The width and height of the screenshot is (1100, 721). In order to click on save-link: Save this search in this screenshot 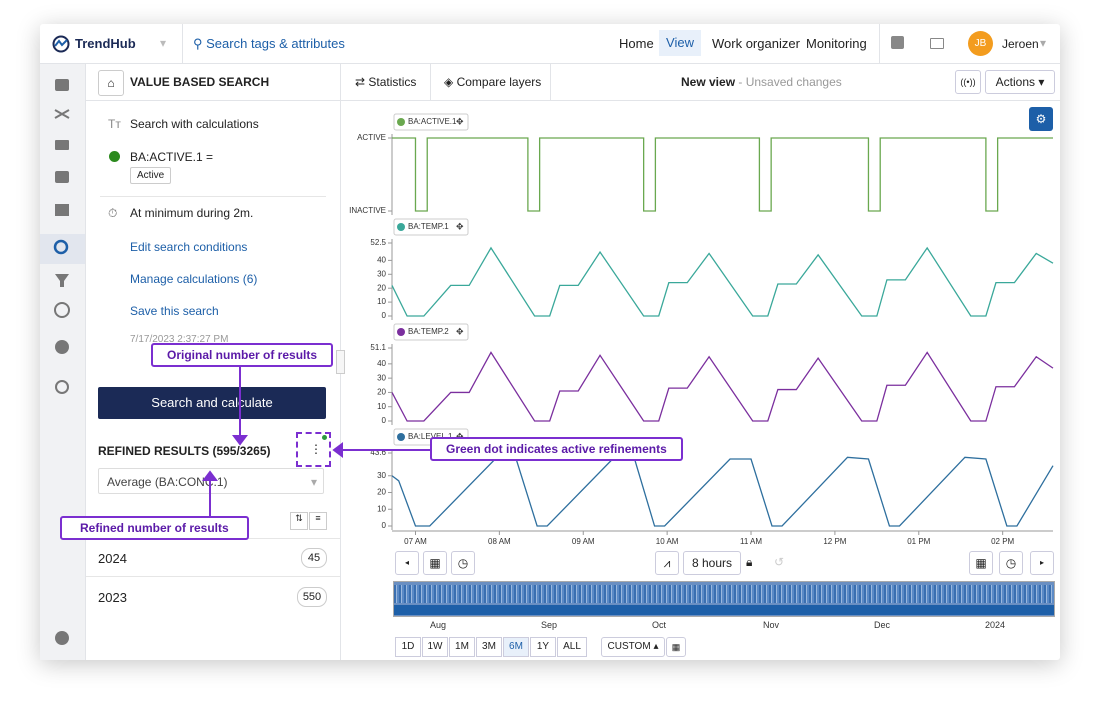, I will do `click(174, 311)`.